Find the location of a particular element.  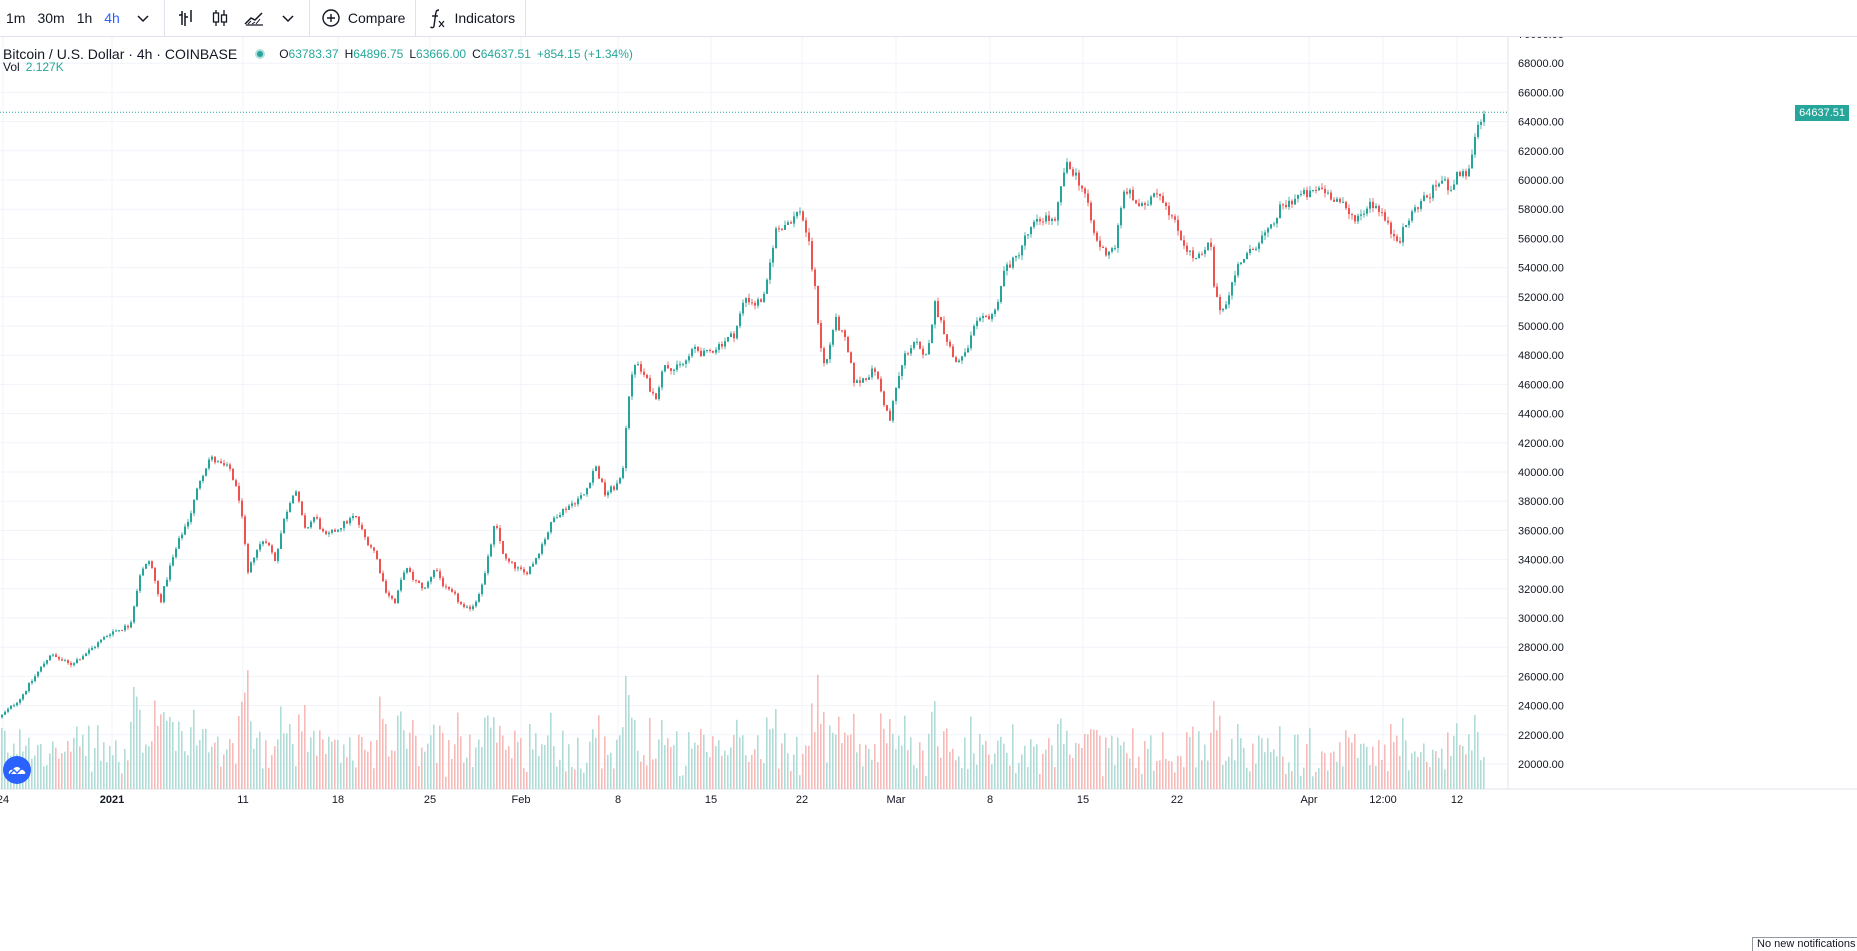

interval-30m-button: 30m is located at coordinates (51, 18).